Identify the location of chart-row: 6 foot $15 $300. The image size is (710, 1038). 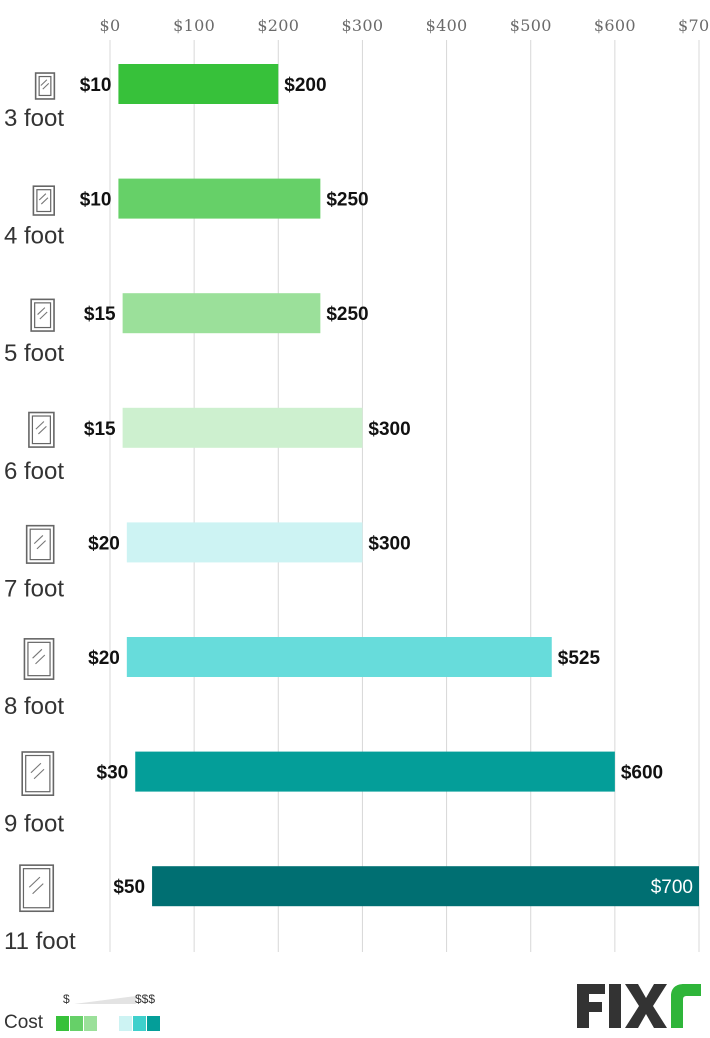
(207, 446).